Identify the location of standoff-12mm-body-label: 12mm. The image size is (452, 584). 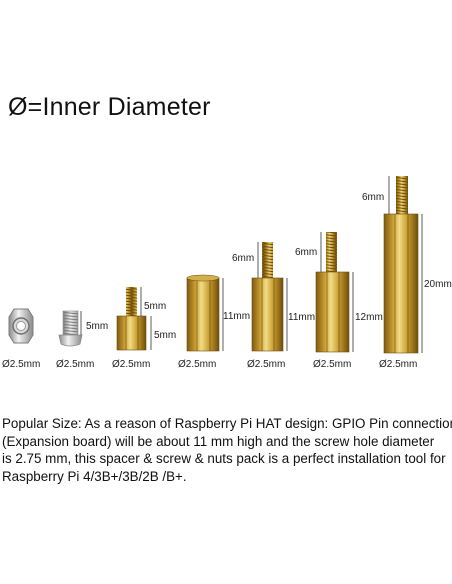
(369, 317).